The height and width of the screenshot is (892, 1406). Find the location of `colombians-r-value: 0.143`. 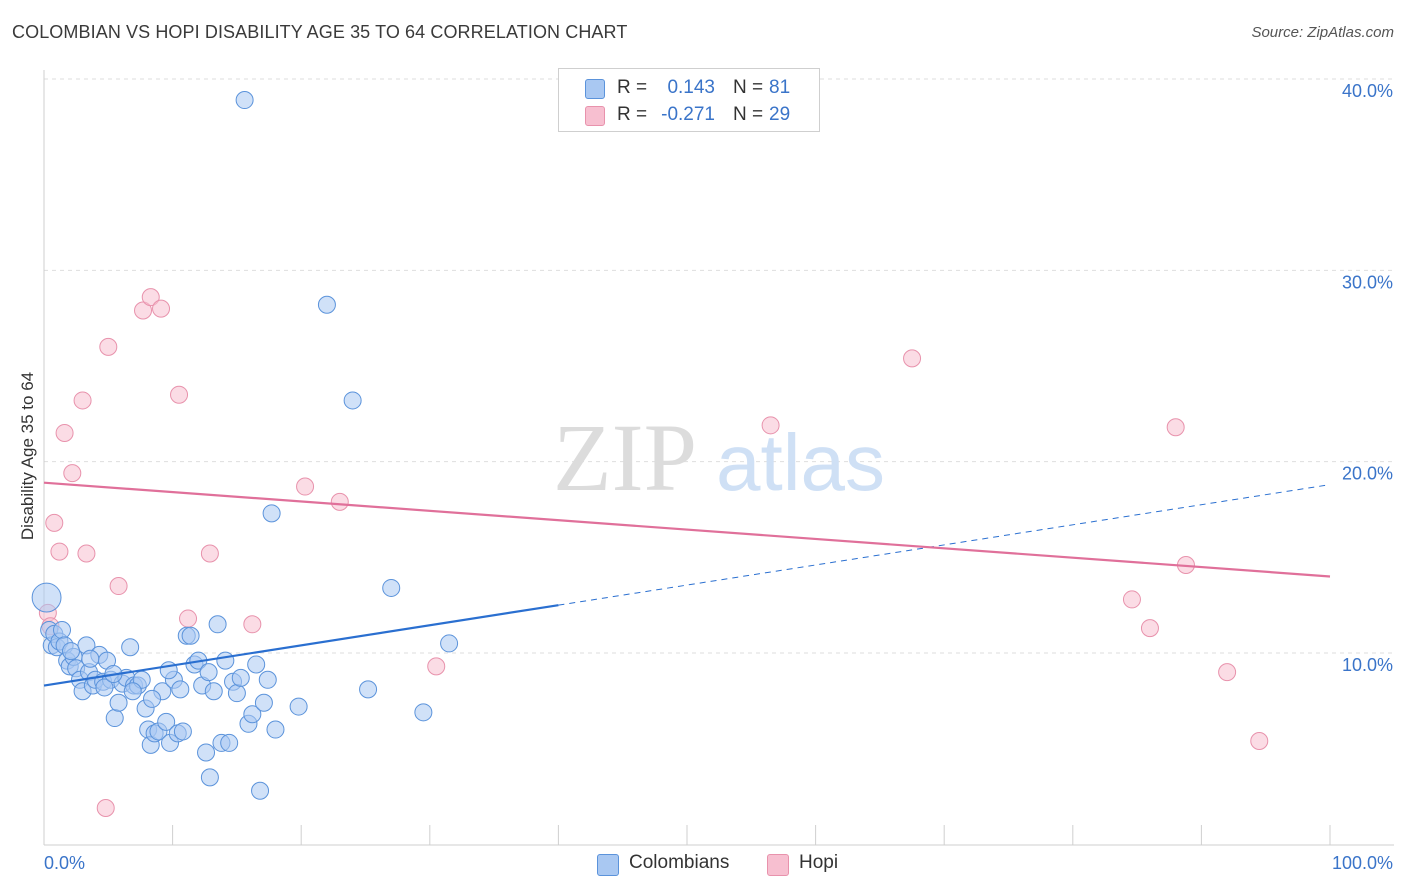

colombians-r-value: 0.143 is located at coordinates (691, 87).